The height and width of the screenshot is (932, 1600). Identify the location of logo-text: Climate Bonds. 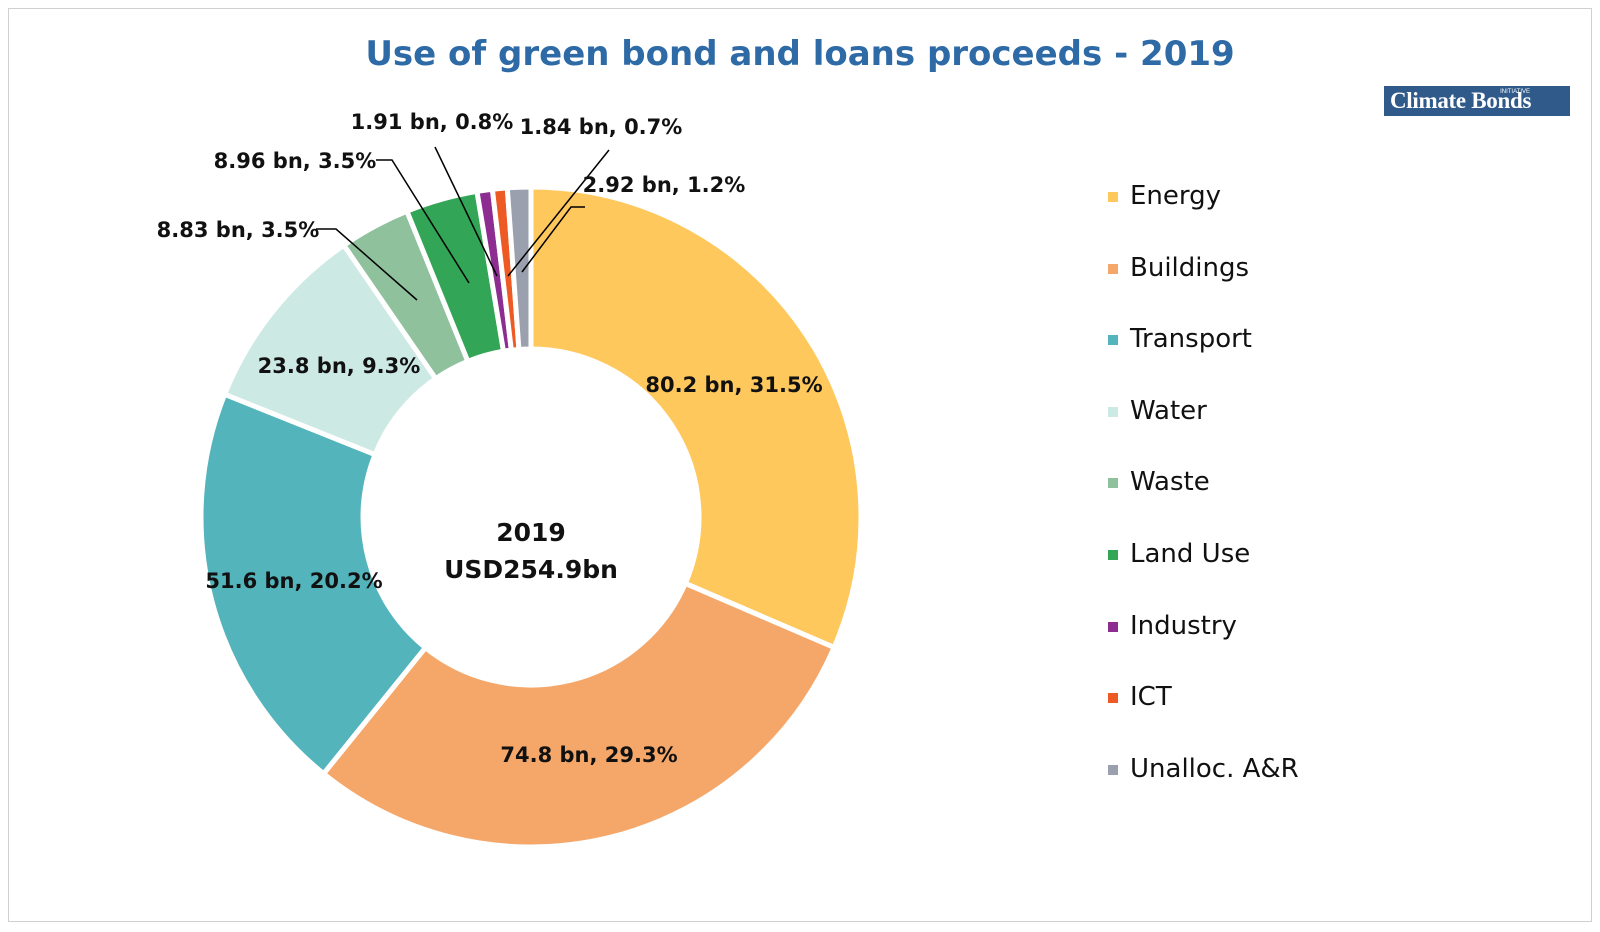
(1461, 100).